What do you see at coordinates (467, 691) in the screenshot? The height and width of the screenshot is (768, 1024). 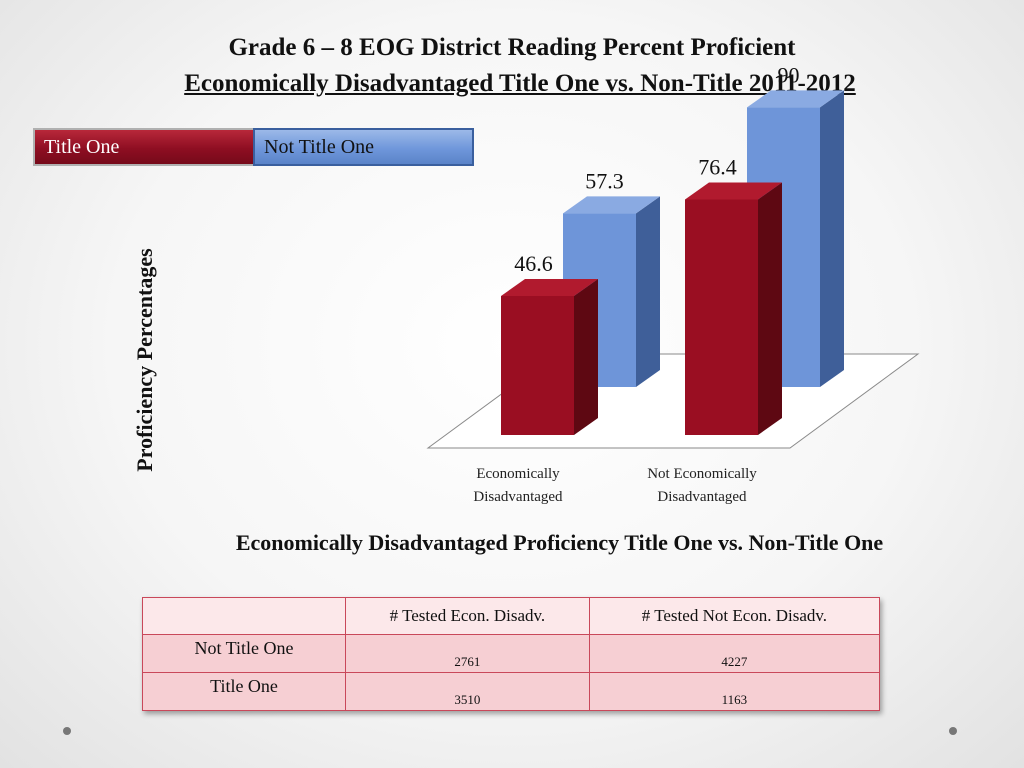 I see `table-cell: 3510` at bounding box center [467, 691].